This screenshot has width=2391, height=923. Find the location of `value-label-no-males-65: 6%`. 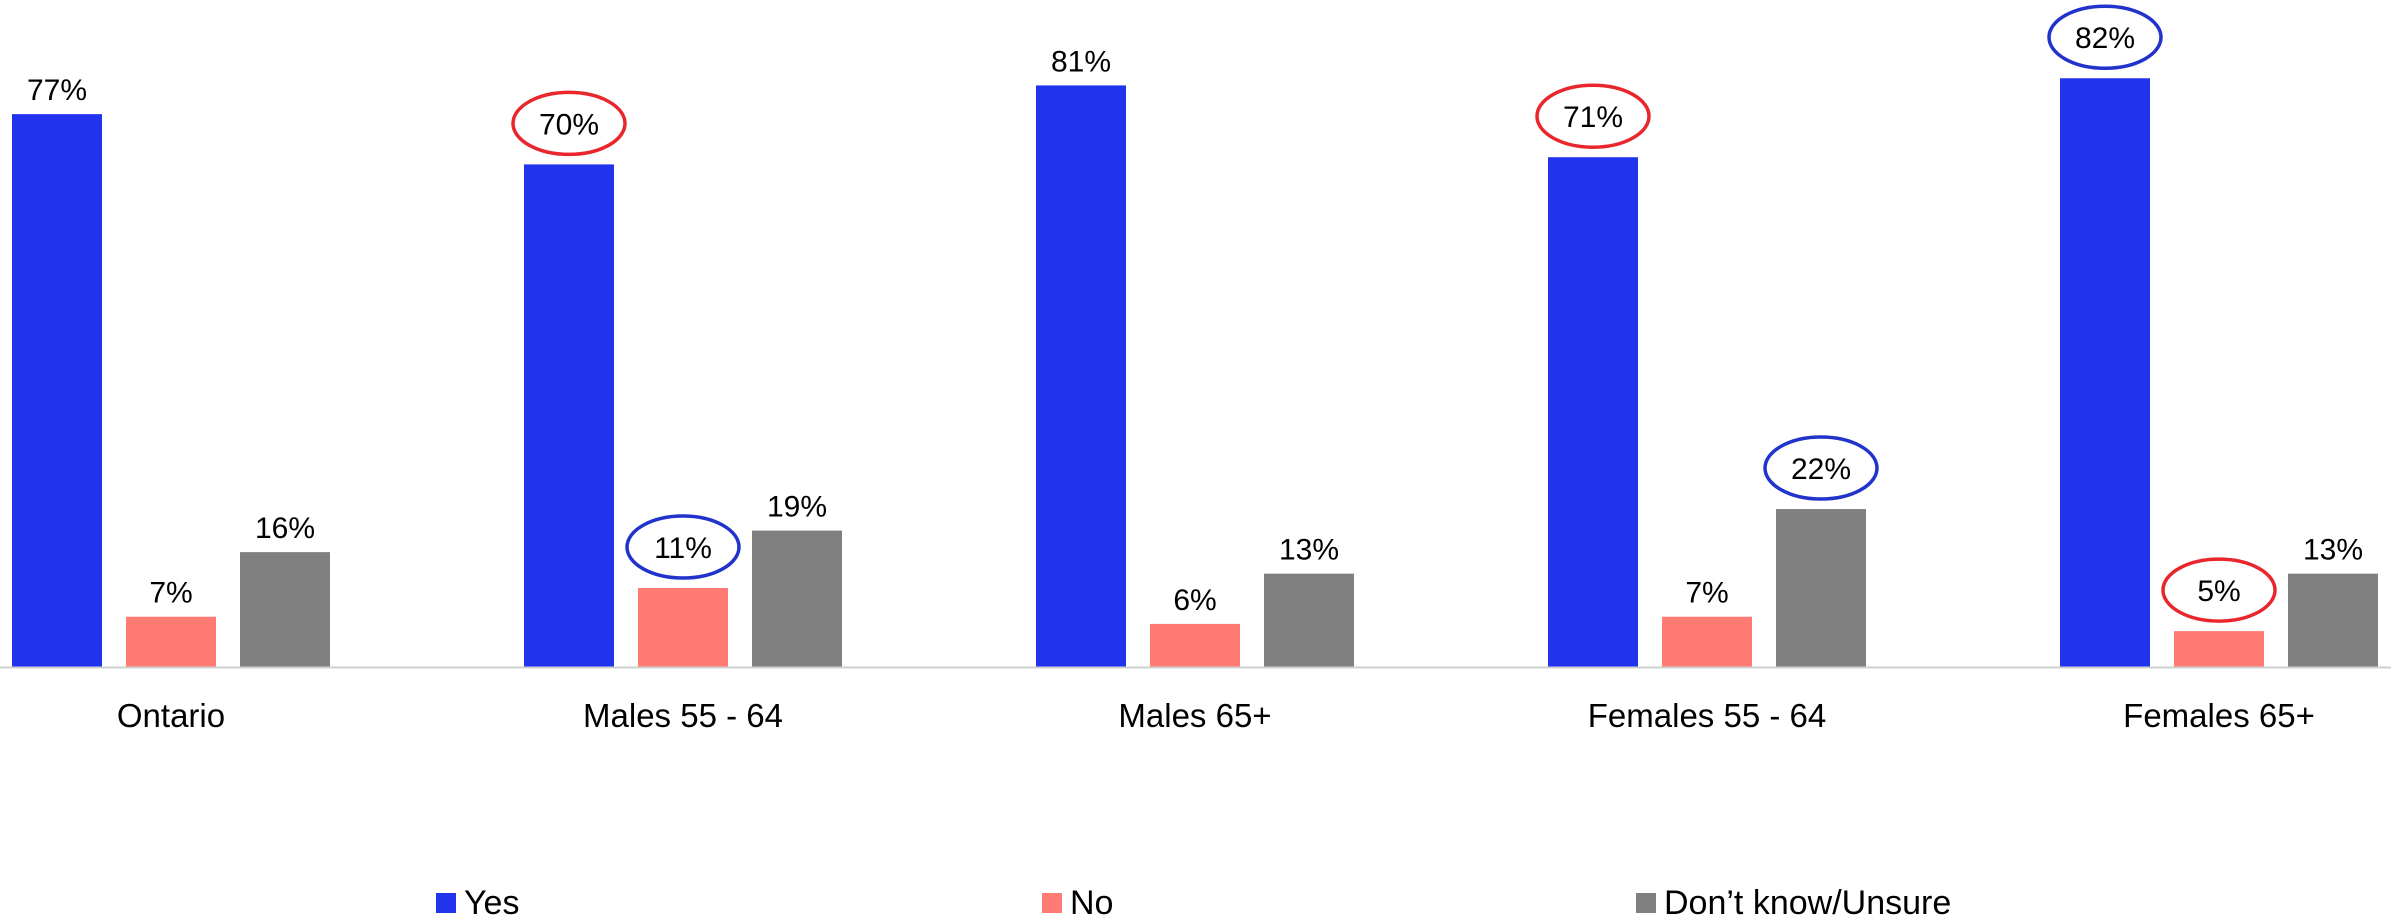

value-label-no-males-65: 6% is located at coordinates (1194, 600).